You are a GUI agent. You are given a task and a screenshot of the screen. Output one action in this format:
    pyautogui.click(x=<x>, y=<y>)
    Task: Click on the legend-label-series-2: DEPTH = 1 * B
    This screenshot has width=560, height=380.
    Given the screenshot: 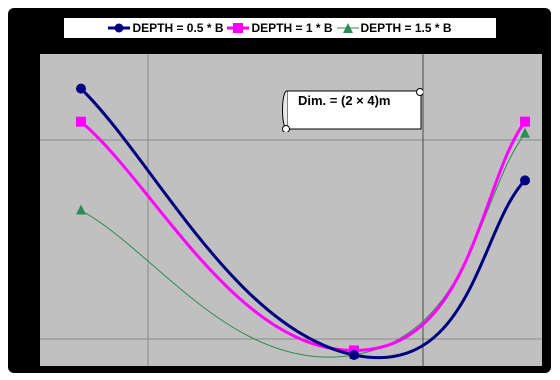 What is the action you would take?
    pyautogui.click(x=292, y=28)
    